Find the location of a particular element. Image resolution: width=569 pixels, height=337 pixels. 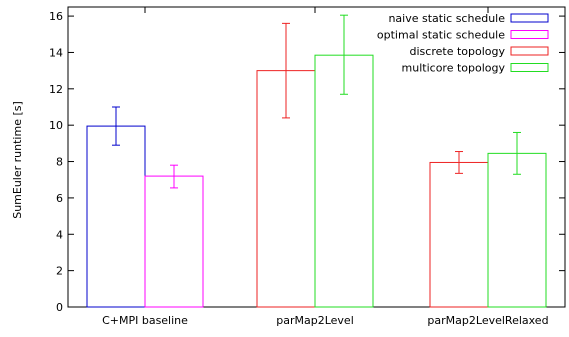

y-tick-label: 14 is located at coordinates (56, 52).